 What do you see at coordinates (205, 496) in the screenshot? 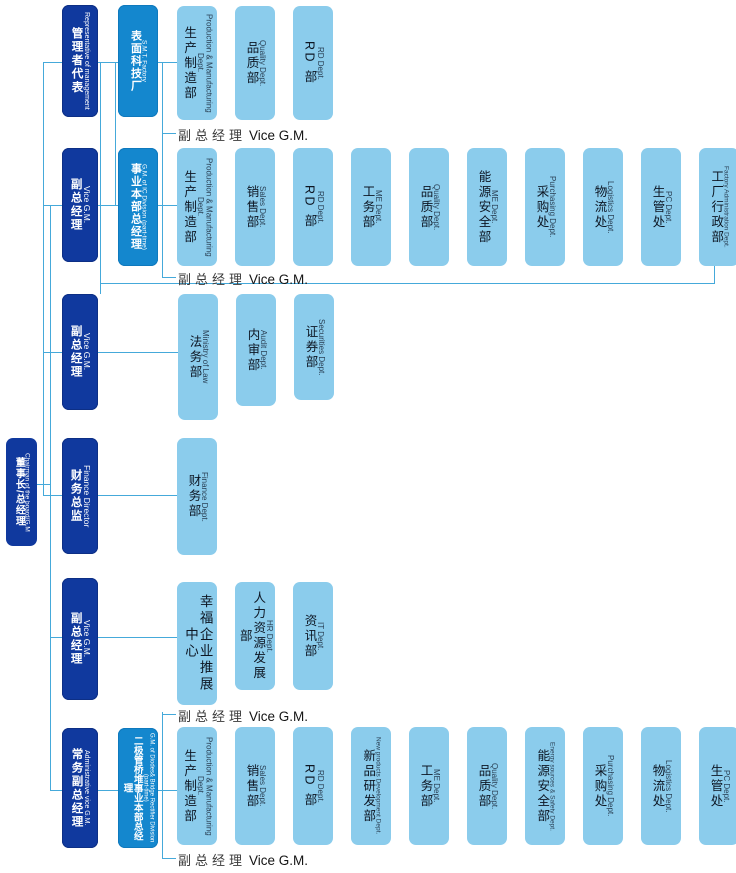
I see `label-en: Finance Dept.` at bounding box center [205, 496].